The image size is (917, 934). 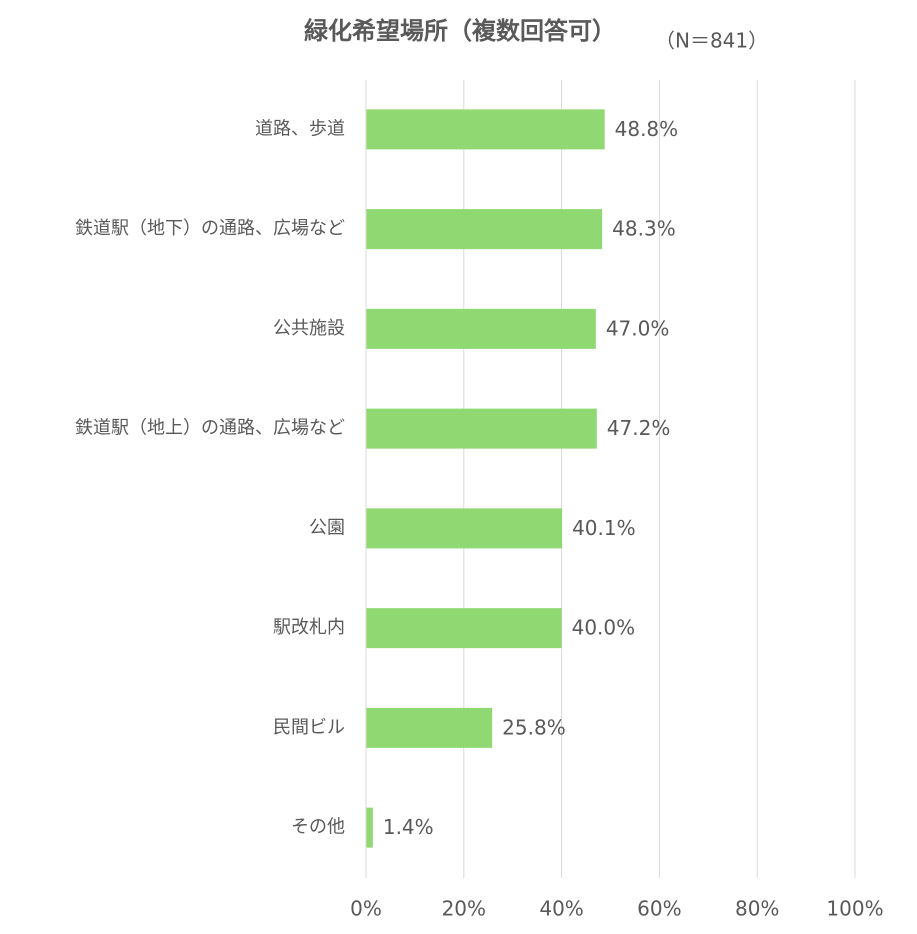 I want to click on value-label: 48.3%, so click(x=644, y=229).